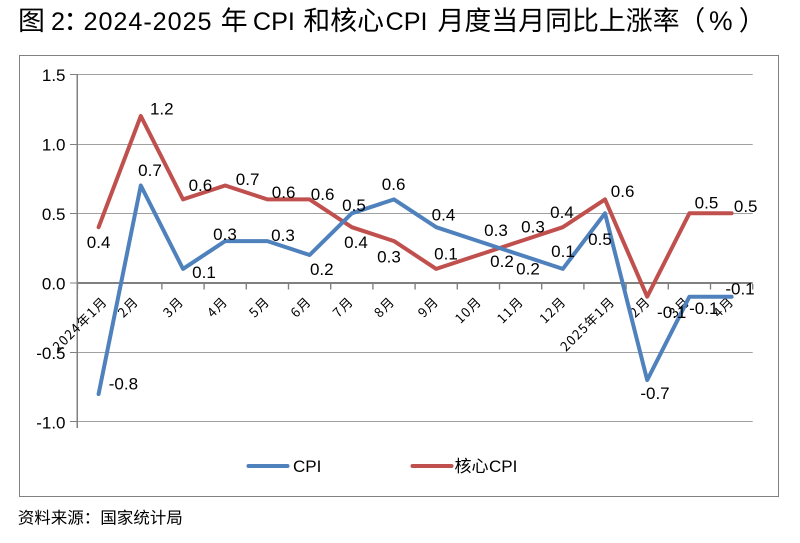 The image size is (800, 543). I want to click on svg-text: 1.5, so click(54, 75).